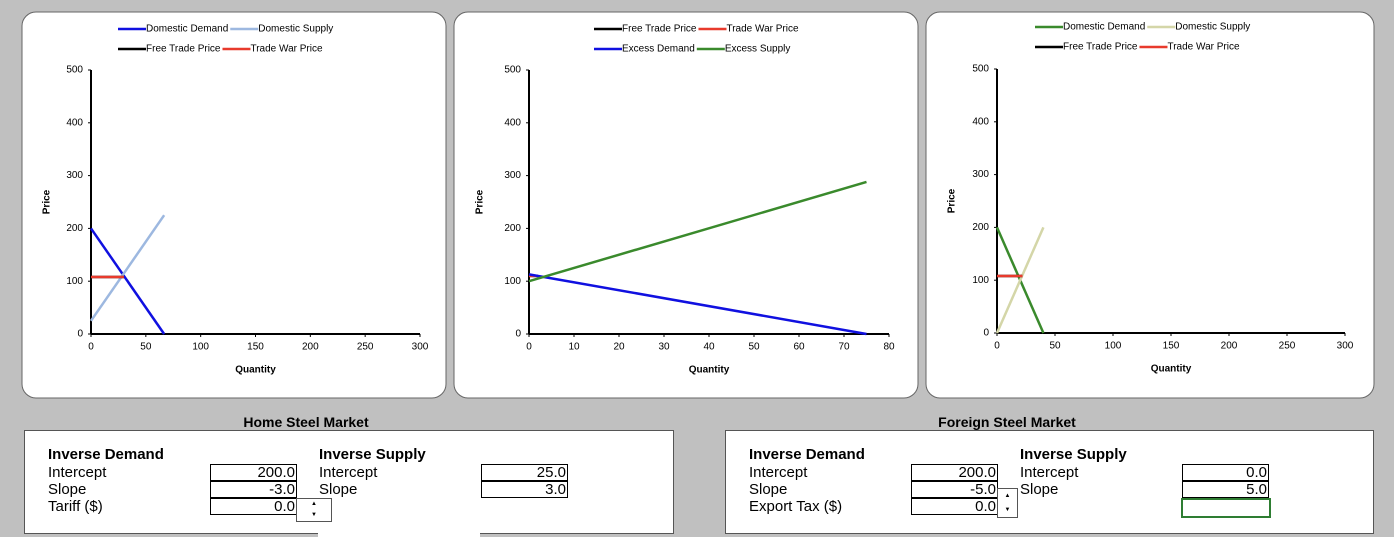  What do you see at coordinates (399, 535) in the screenshot?
I see `cell-edge` at bounding box center [399, 535].